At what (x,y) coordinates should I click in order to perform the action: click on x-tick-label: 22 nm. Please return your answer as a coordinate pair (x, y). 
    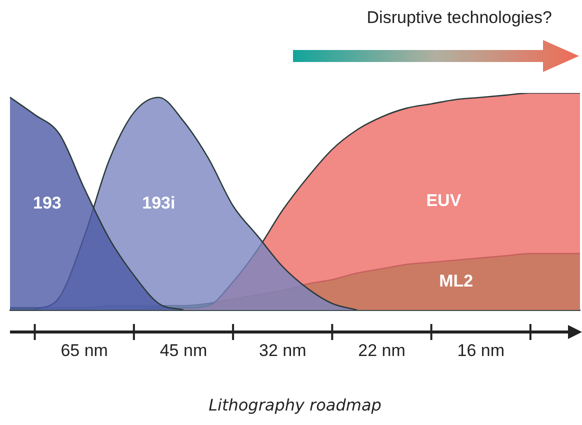
    Looking at the image, I should click on (382, 350).